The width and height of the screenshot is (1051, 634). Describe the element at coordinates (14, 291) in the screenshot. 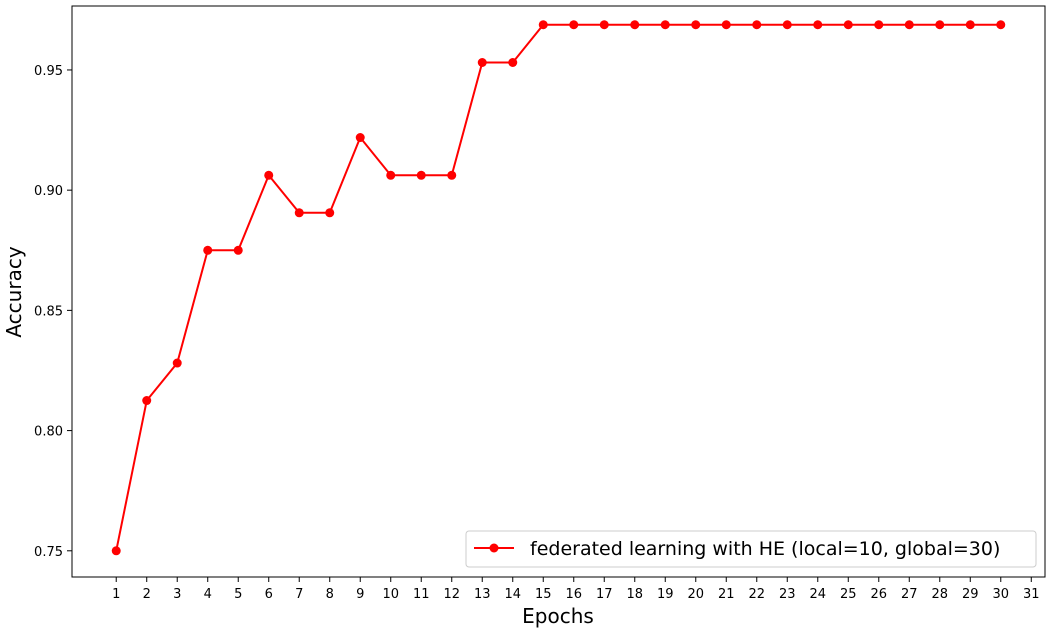

I see `y-axis-title: Accuracy` at that location.